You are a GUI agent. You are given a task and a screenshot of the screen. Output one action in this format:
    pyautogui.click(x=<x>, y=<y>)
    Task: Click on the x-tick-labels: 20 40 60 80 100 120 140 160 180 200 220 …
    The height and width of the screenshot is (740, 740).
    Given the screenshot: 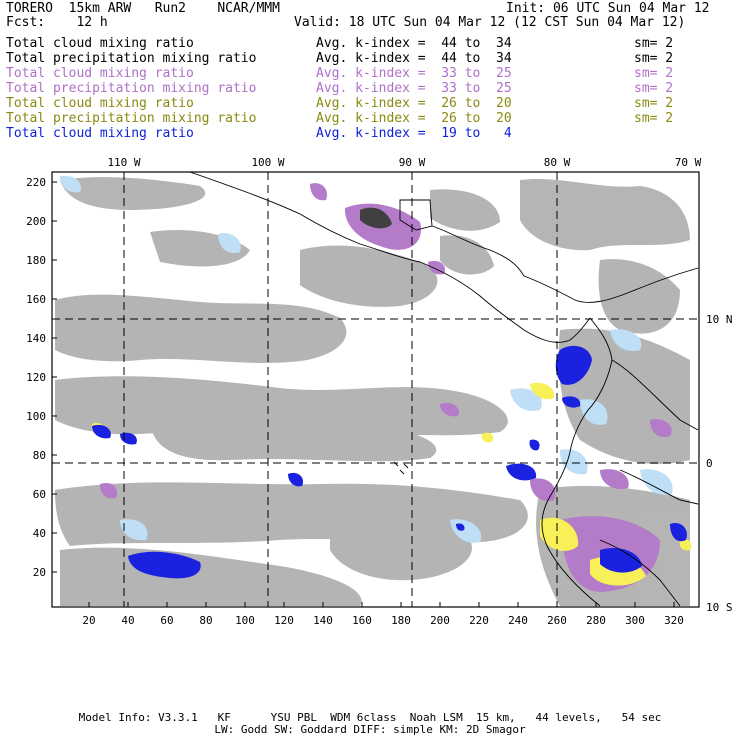 What is the action you would take?
    pyautogui.click(x=383, y=620)
    